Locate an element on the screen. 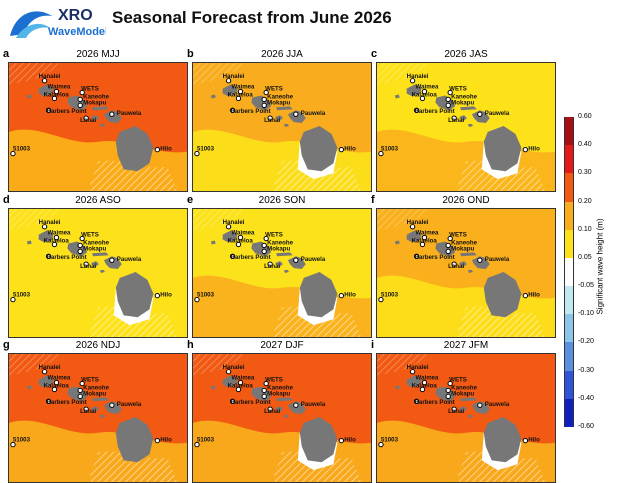  panel-title: 2026 OND is located at coordinates (466, 200).